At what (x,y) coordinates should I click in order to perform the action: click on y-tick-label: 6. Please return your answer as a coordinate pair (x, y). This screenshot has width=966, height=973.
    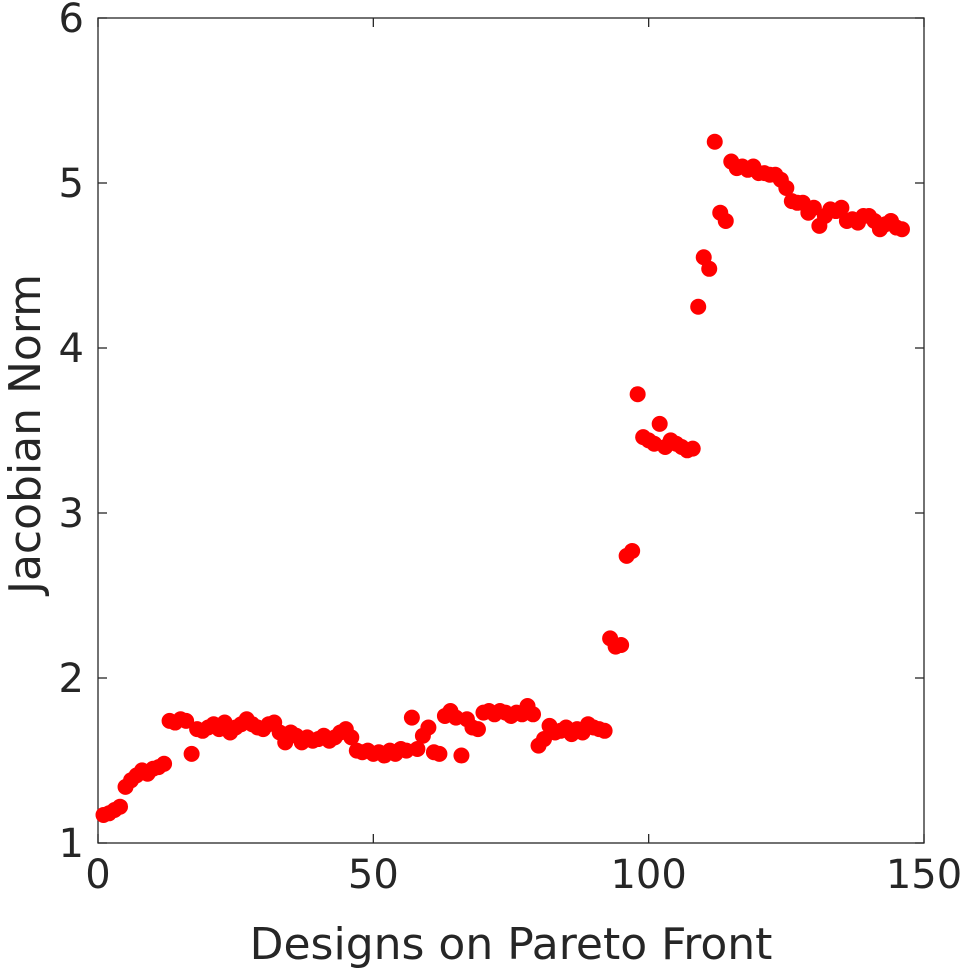
    Looking at the image, I should click on (71, 21).